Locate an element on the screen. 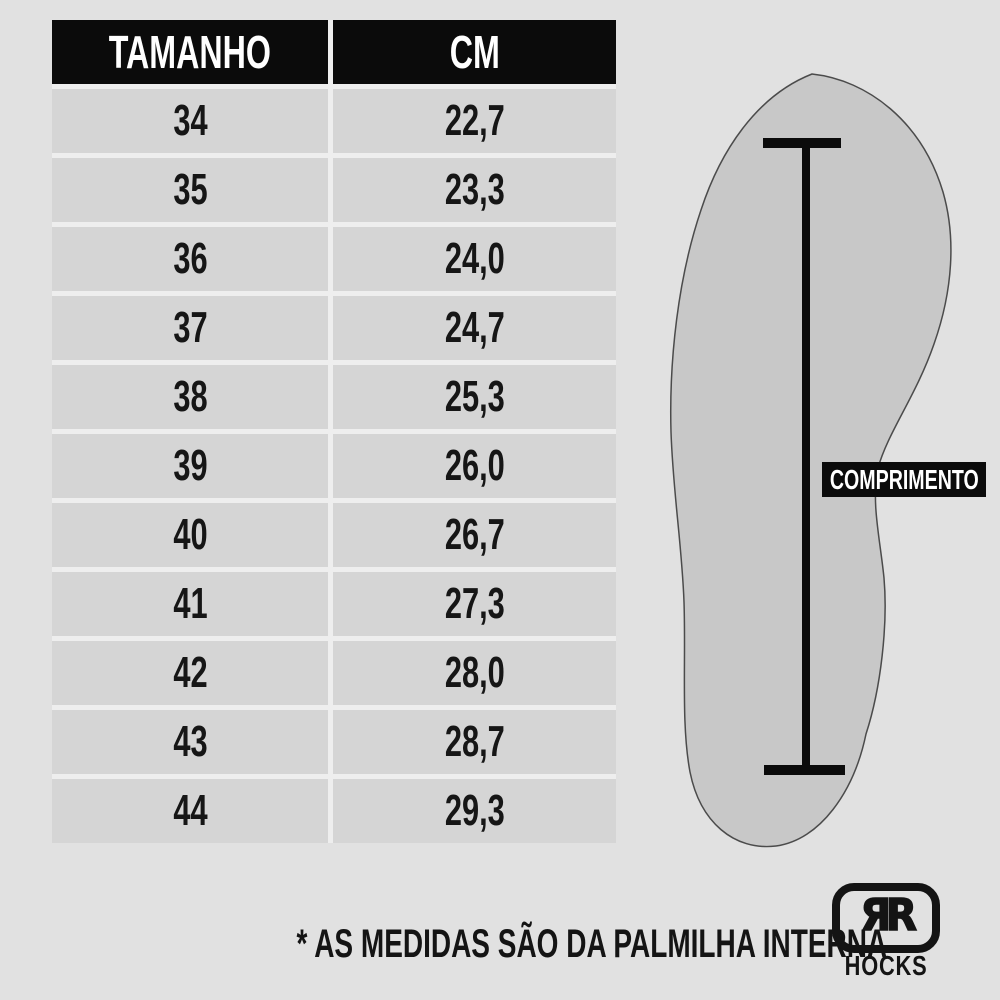 The image size is (1000, 1000). cell-value: 26,0 is located at coordinates (474, 465).